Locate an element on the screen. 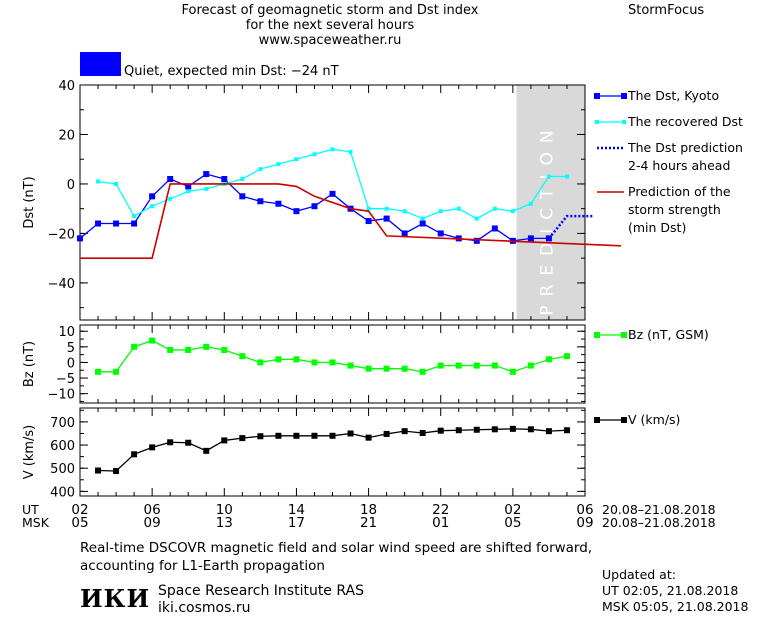  prediction-band-text: PREDICTION is located at coordinates (547, 218).